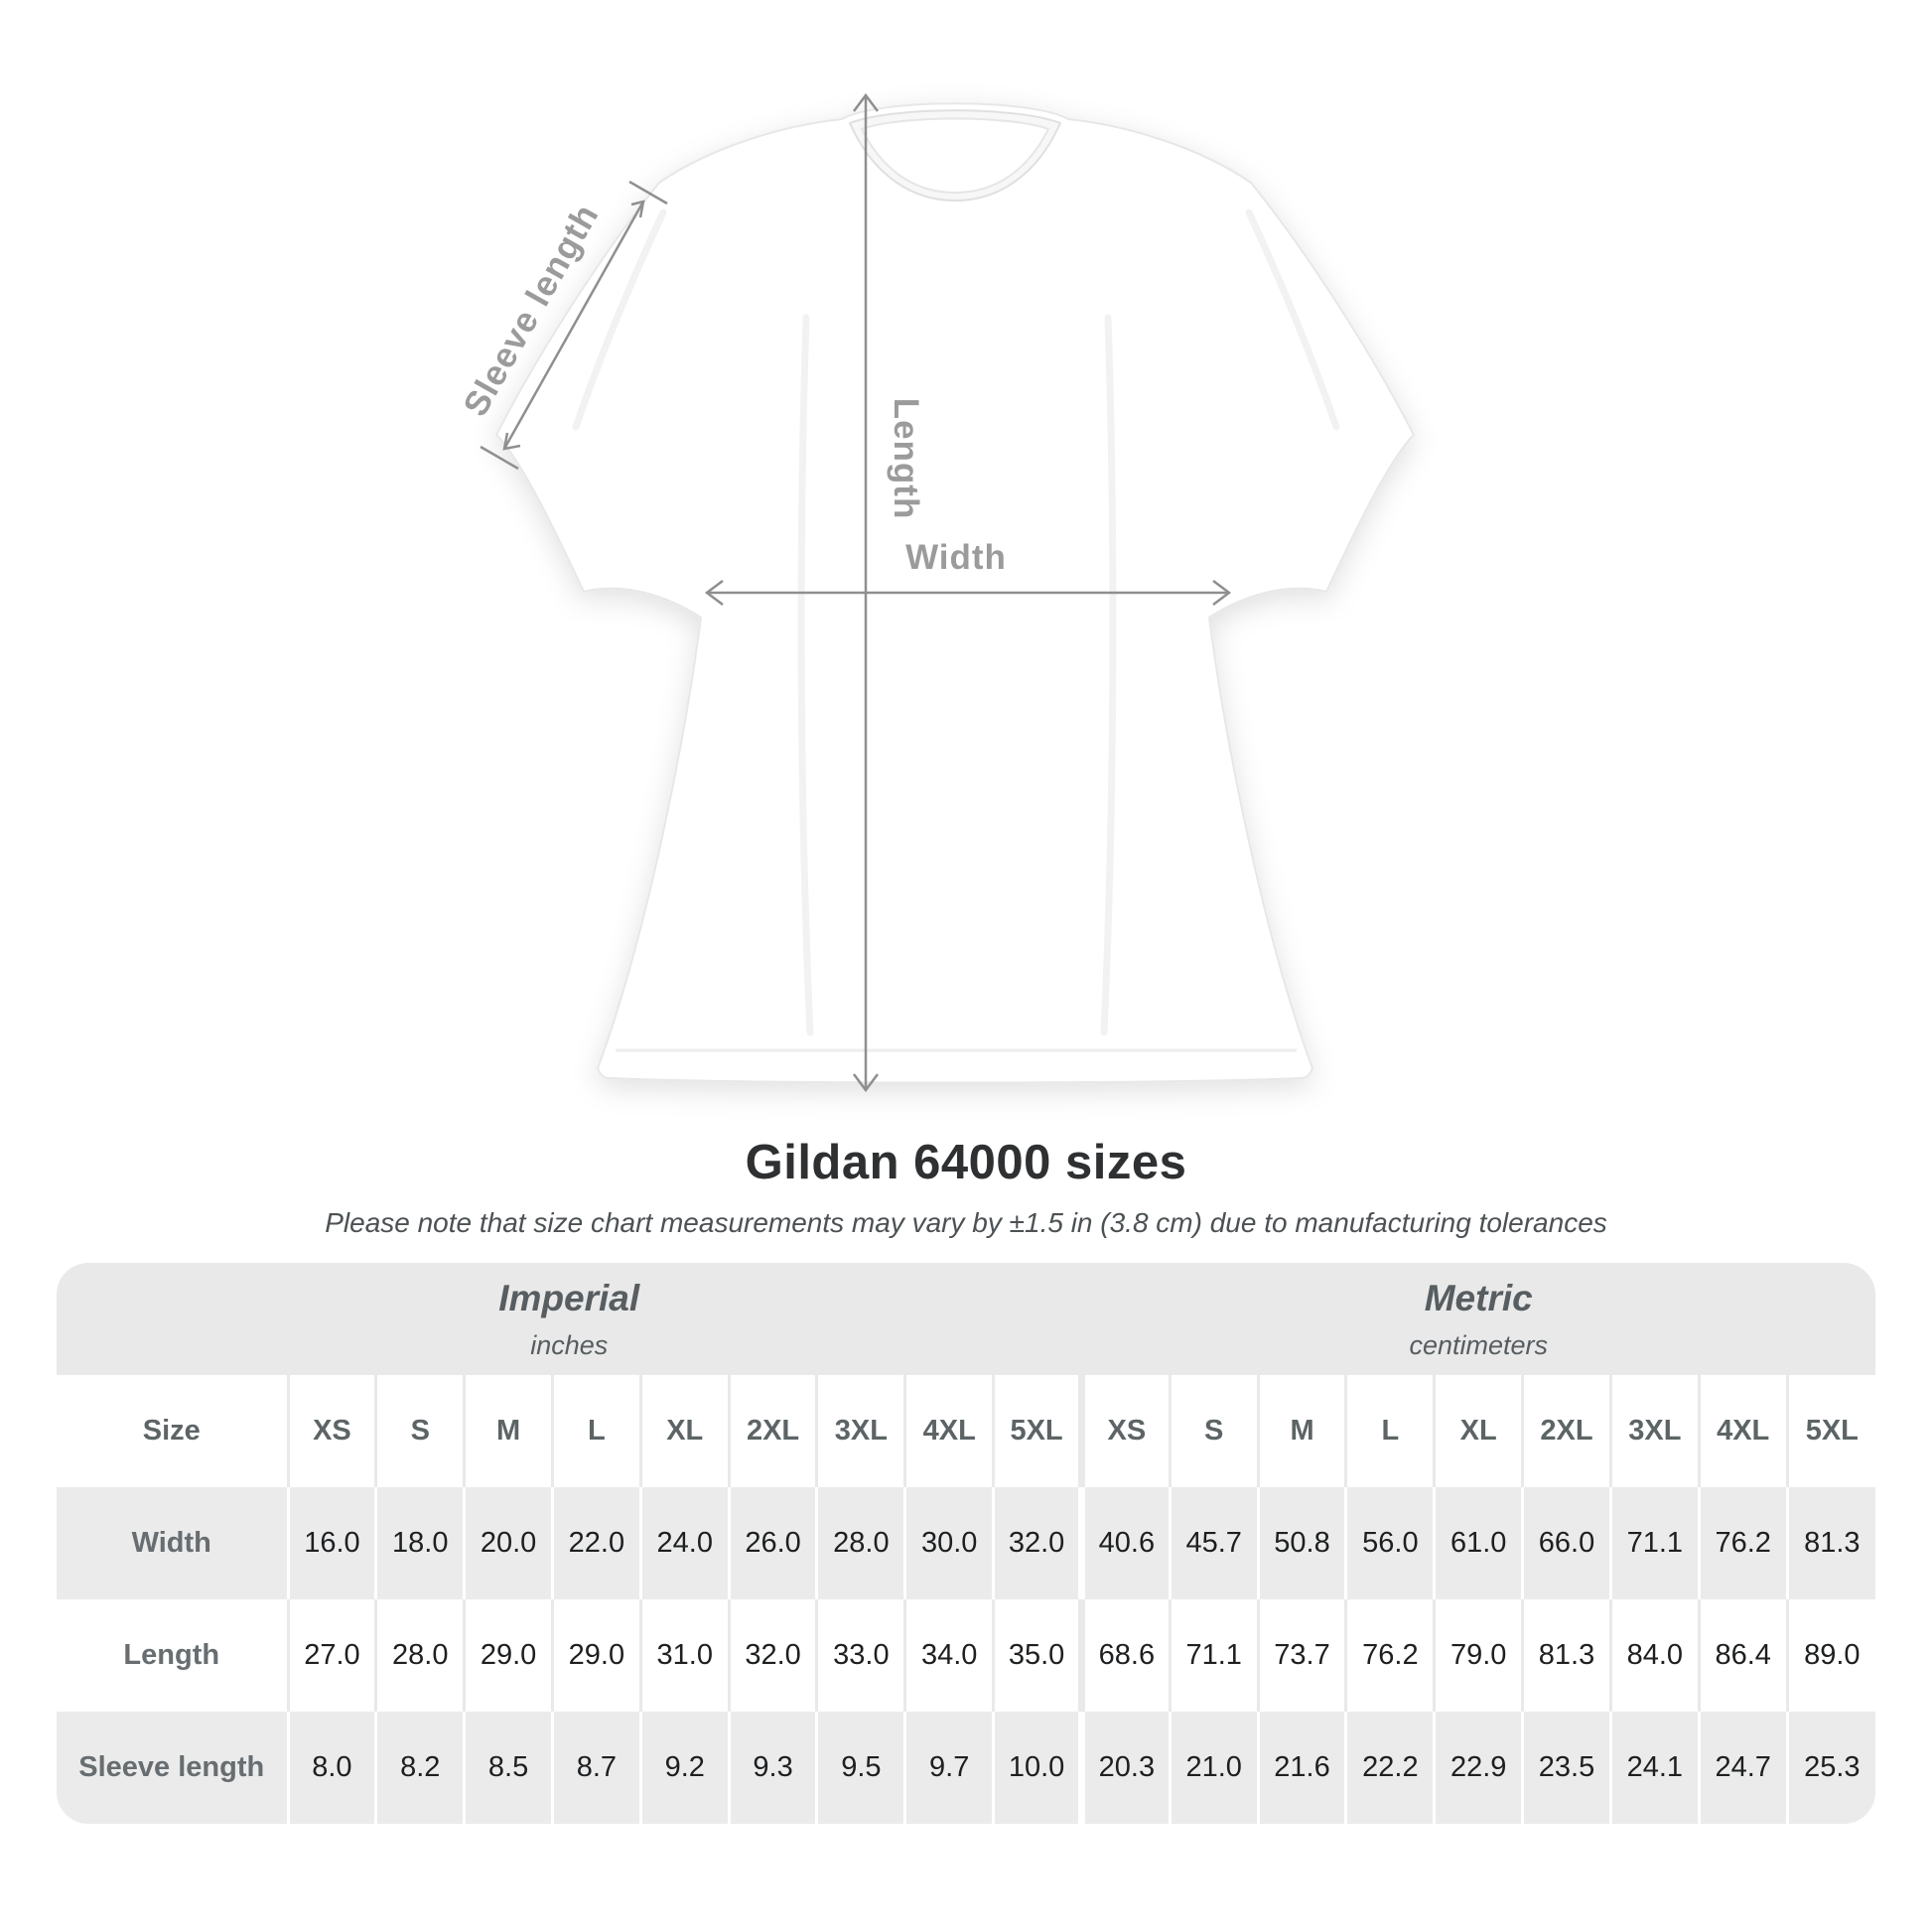  I want to click on size-value-cell: 84.0, so click(1654, 1656).